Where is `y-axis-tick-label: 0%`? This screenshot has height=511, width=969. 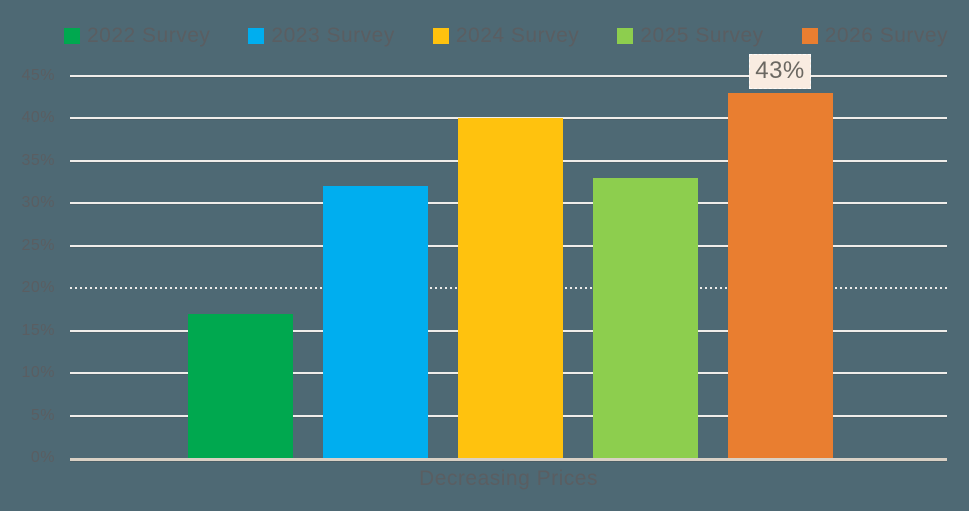
y-axis-tick-label: 0% is located at coordinates (42, 457).